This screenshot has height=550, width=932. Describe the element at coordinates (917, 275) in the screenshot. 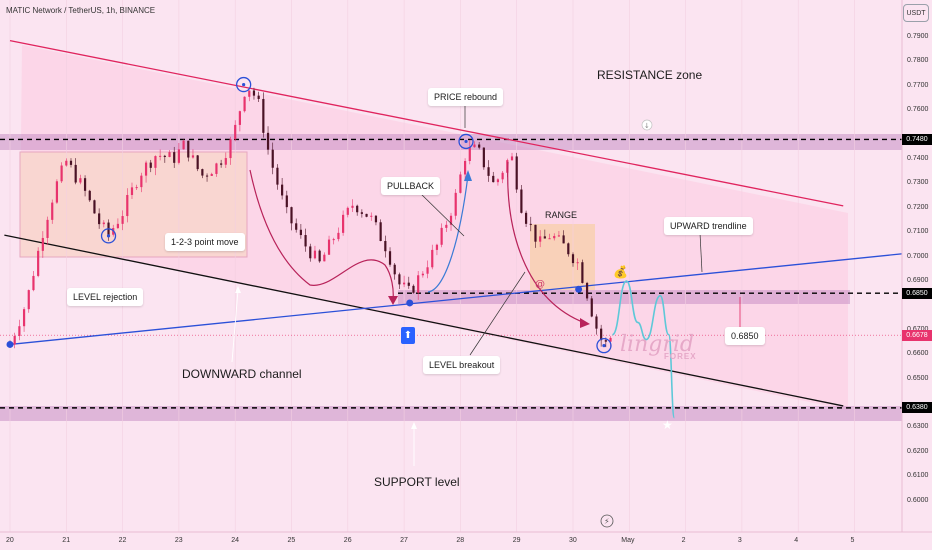

I see `price-axis-bg` at that location.